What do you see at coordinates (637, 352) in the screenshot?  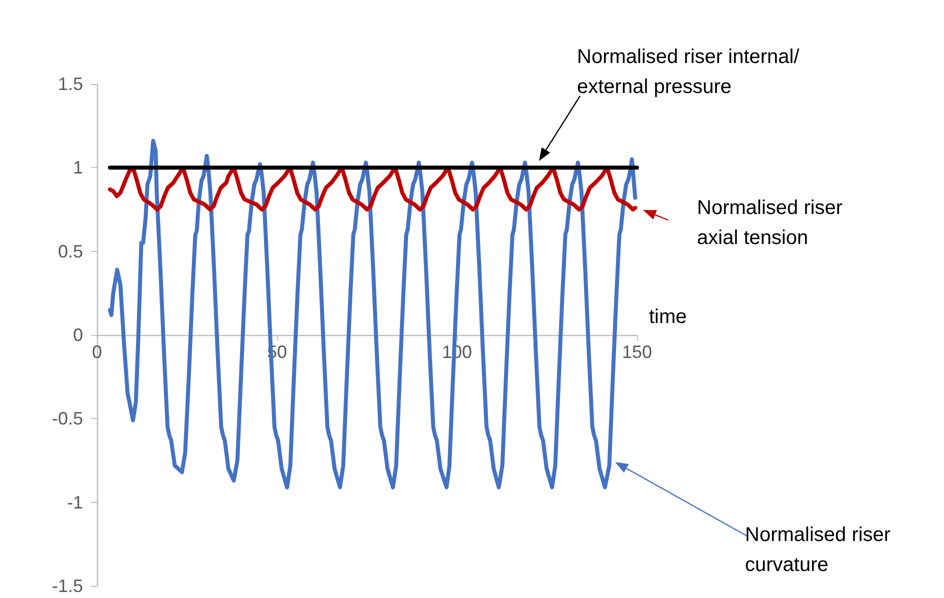 I see `x-tick-label: 150` at bounding box center [637, 352].